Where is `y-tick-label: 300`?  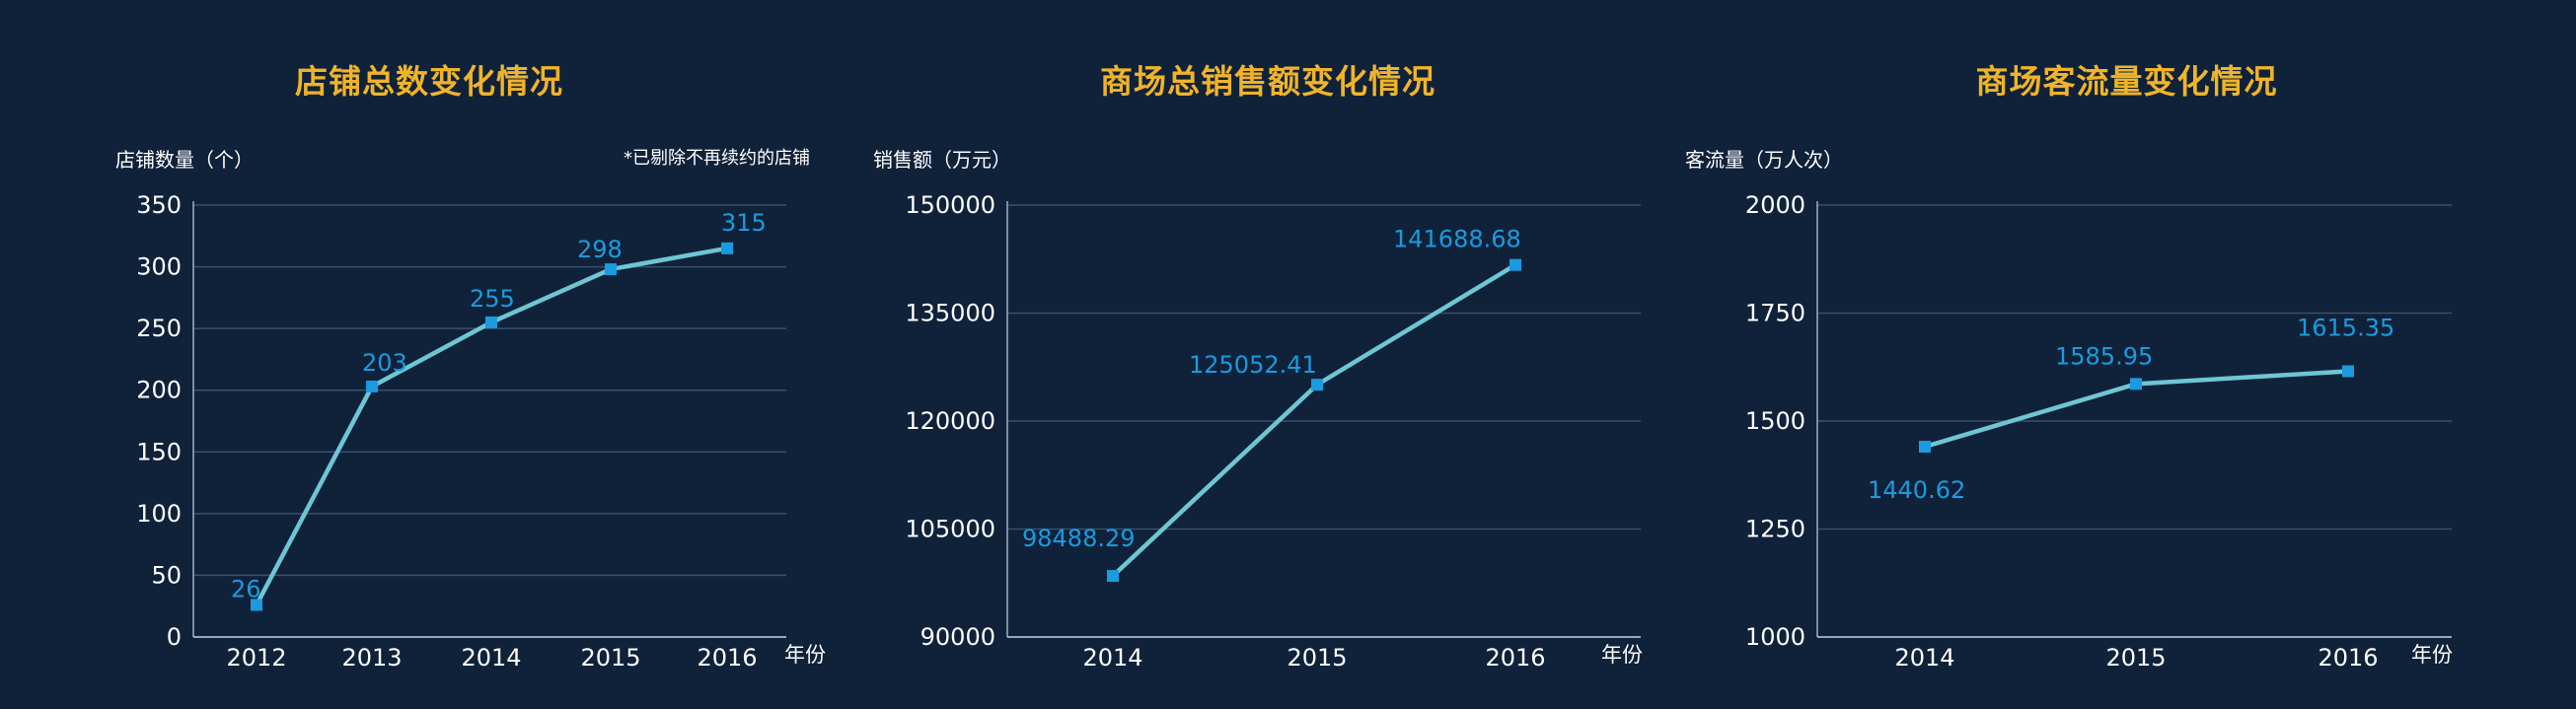 y-tick-label: 300 is located at coordinates (159, 267).